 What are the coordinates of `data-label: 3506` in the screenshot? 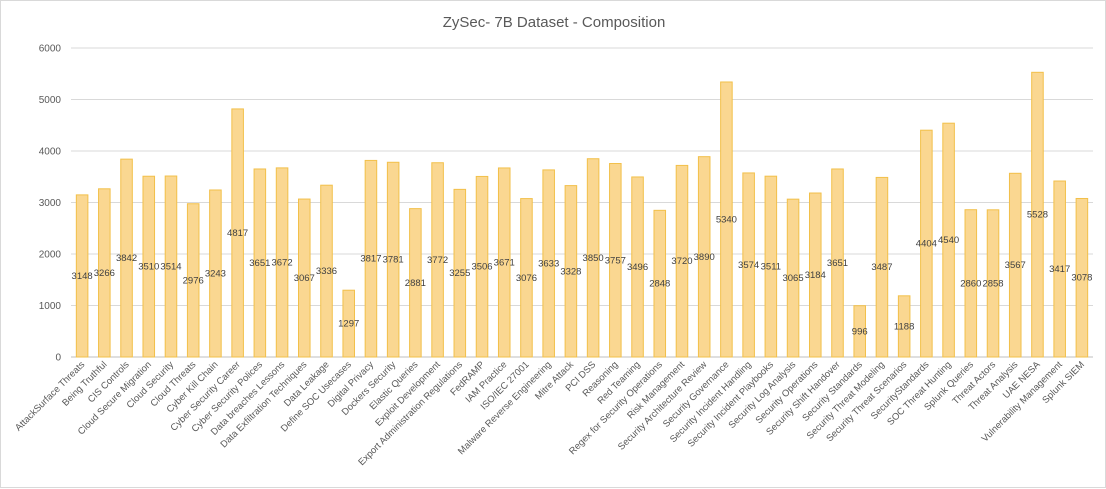 It's located at (481, 267).